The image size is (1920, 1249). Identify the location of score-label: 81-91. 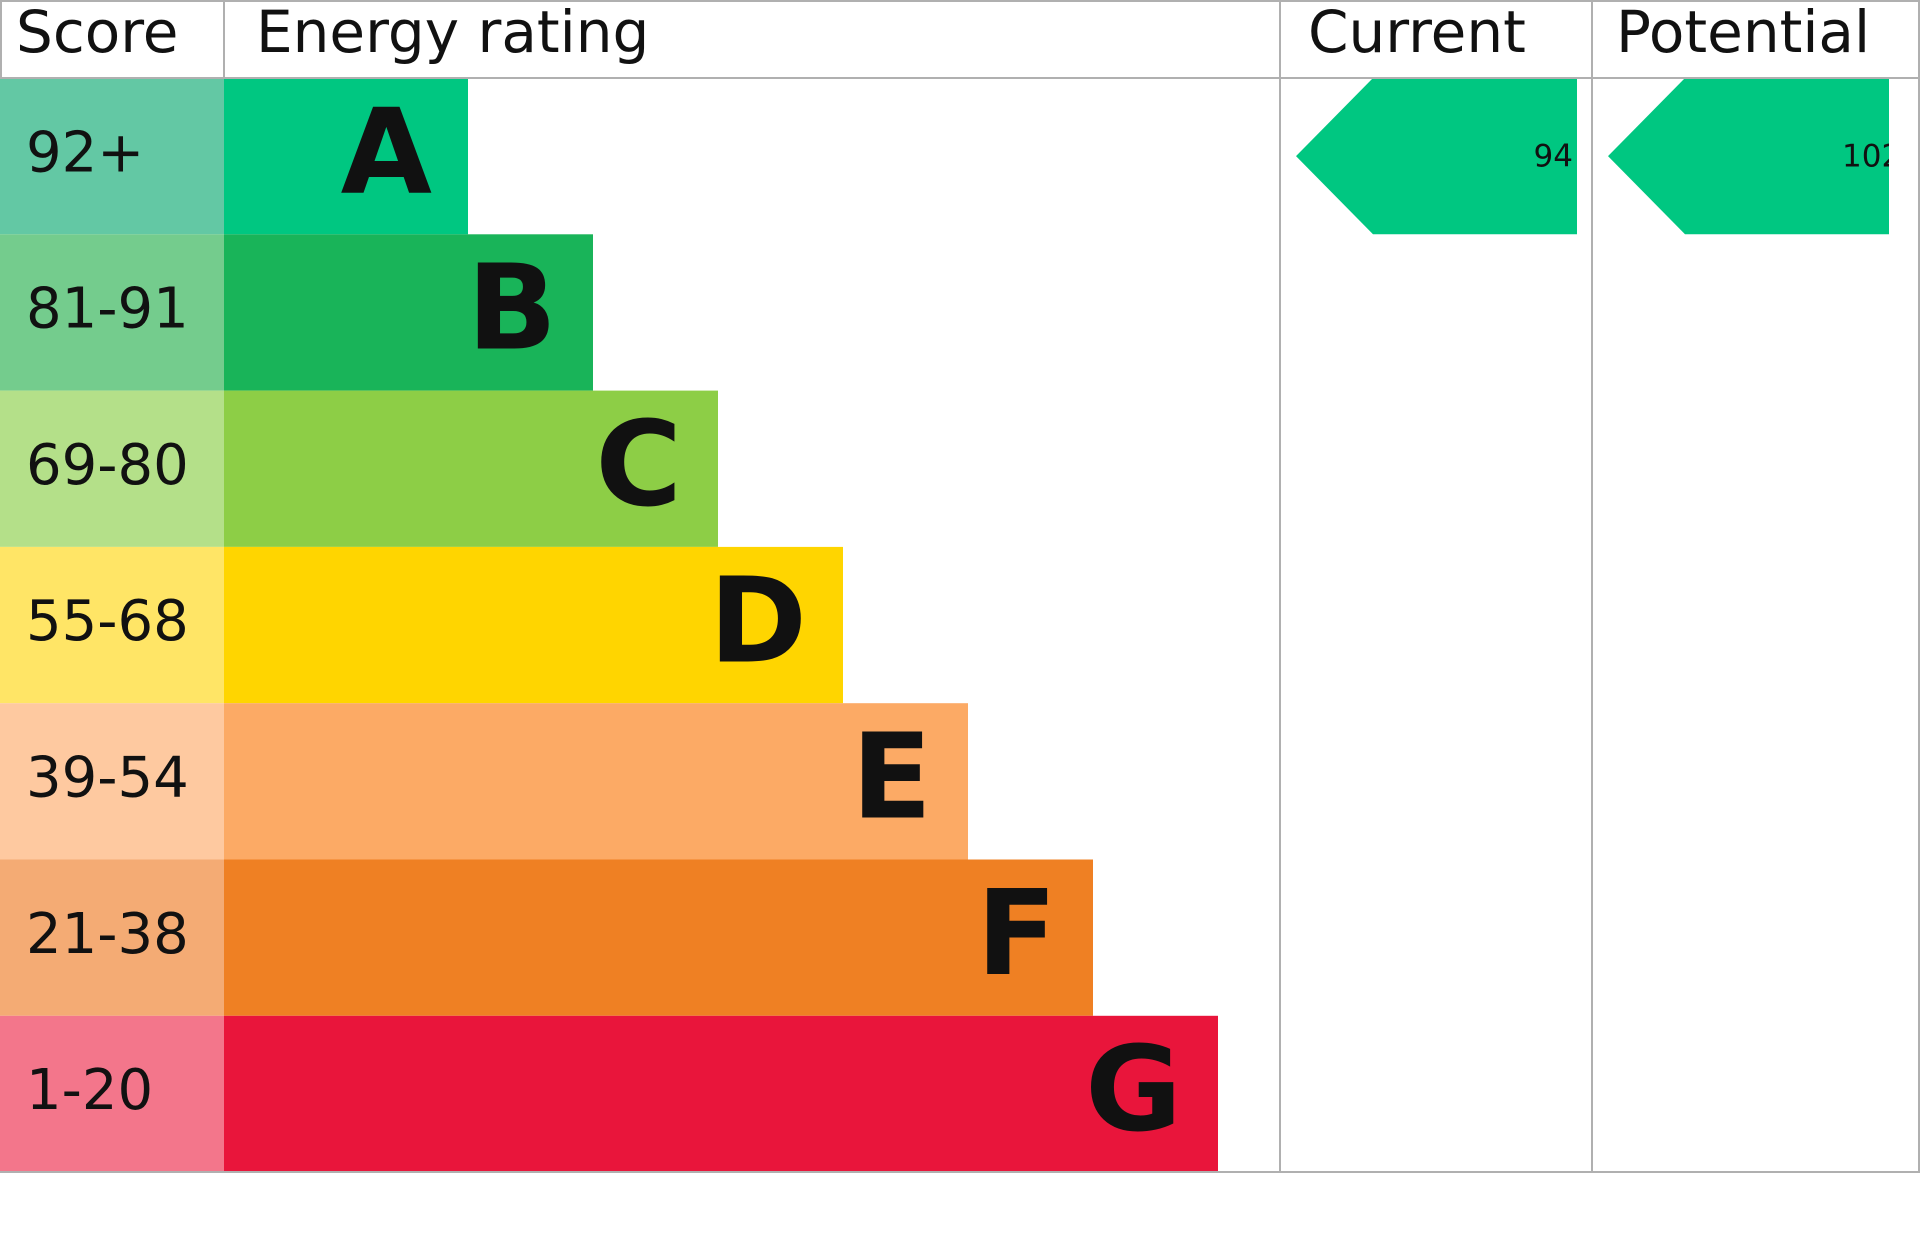
(107, 309).